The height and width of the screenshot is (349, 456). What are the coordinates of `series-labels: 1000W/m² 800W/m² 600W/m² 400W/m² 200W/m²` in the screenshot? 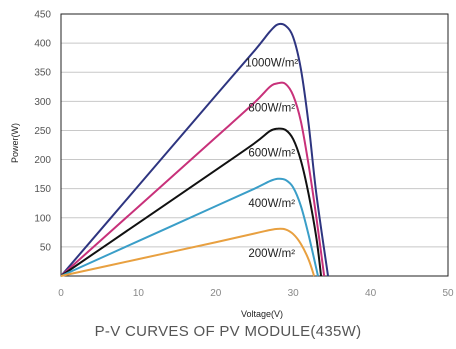 It's located at (271, 158).